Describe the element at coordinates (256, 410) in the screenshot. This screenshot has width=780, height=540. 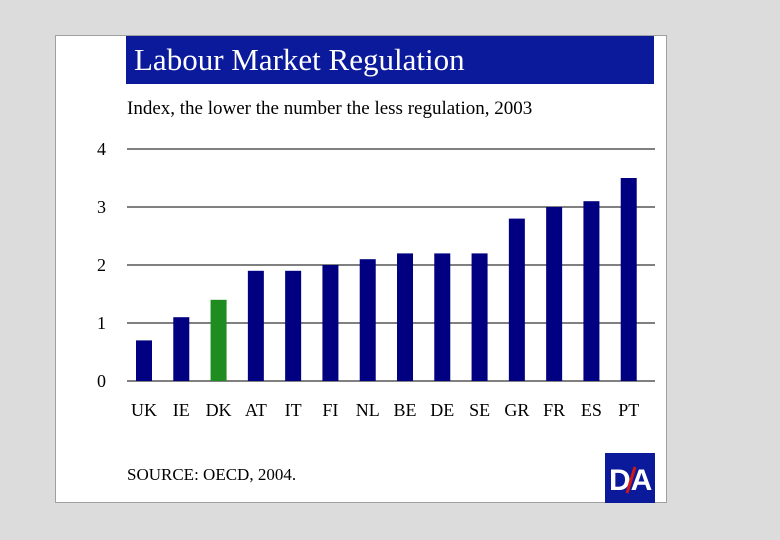
I see `x-label-at: AT` at that location.